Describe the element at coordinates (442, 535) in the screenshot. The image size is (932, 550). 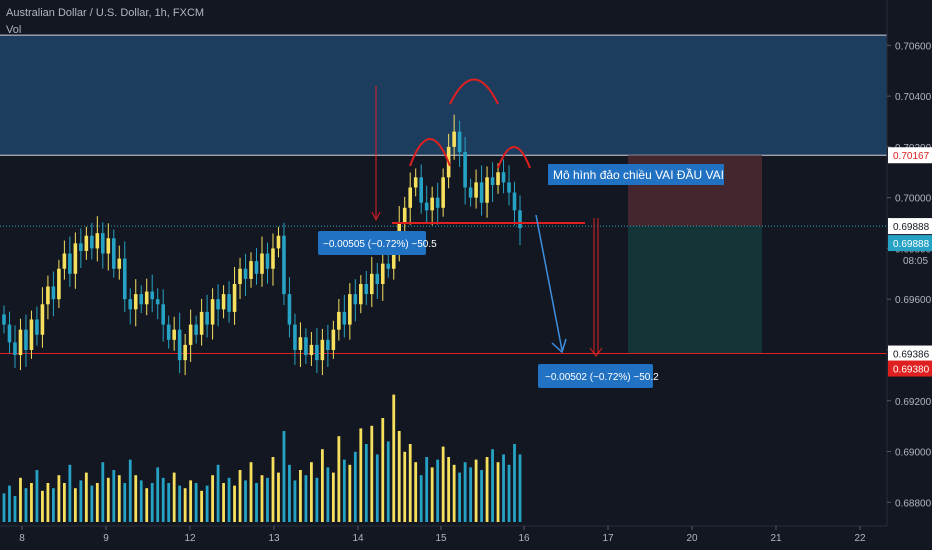
I see `time-axis-ticks: 8 9 12 13 14 15 16 17 20 21 22` at that location.